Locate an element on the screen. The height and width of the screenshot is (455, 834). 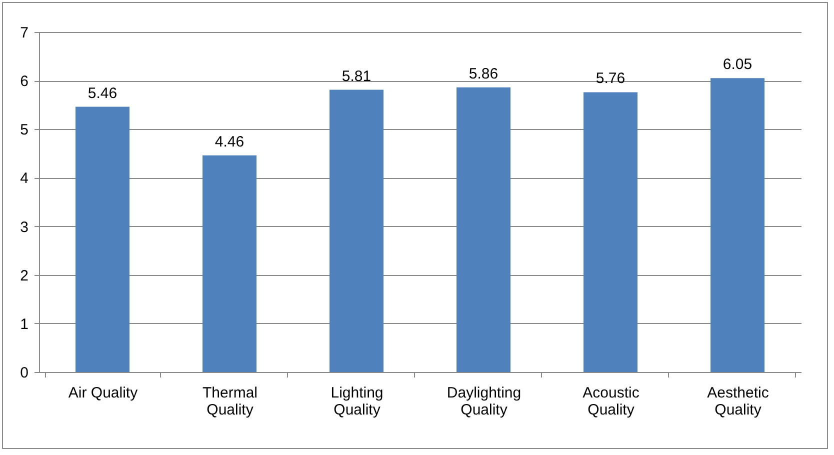
x-tick-label: Acoustic Quality is located at coordinates (611, 401).